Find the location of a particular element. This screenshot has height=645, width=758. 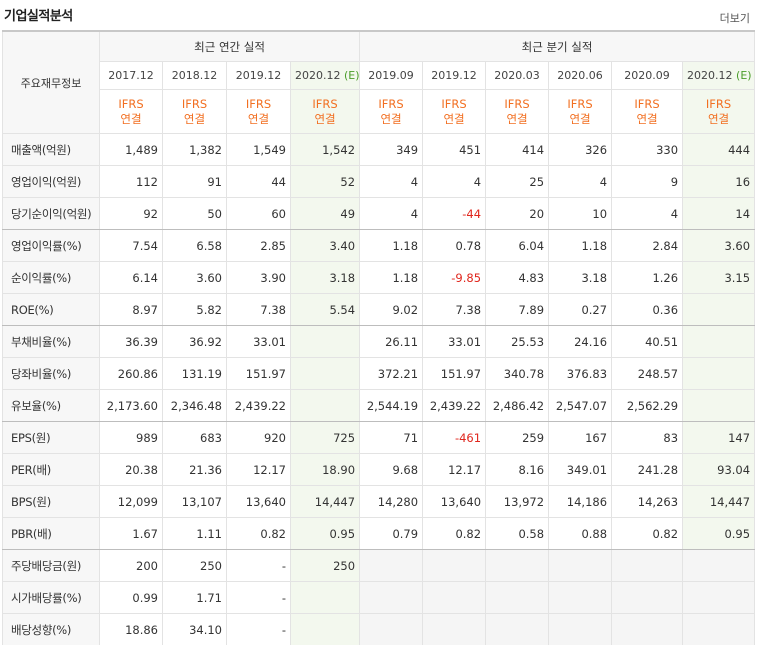

value-cell: 3.90 is located at coordinates (258, 277).